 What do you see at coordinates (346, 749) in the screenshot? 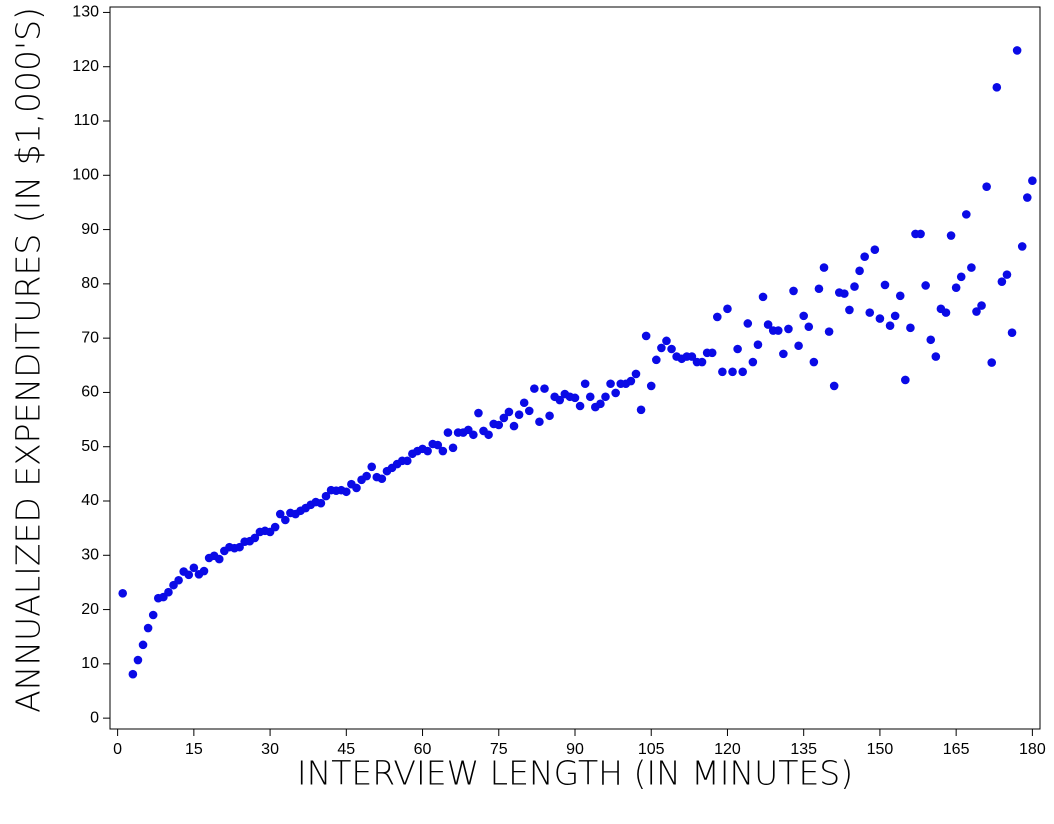
I see `x-tick-label: 45` at bounding box center [346, 749].